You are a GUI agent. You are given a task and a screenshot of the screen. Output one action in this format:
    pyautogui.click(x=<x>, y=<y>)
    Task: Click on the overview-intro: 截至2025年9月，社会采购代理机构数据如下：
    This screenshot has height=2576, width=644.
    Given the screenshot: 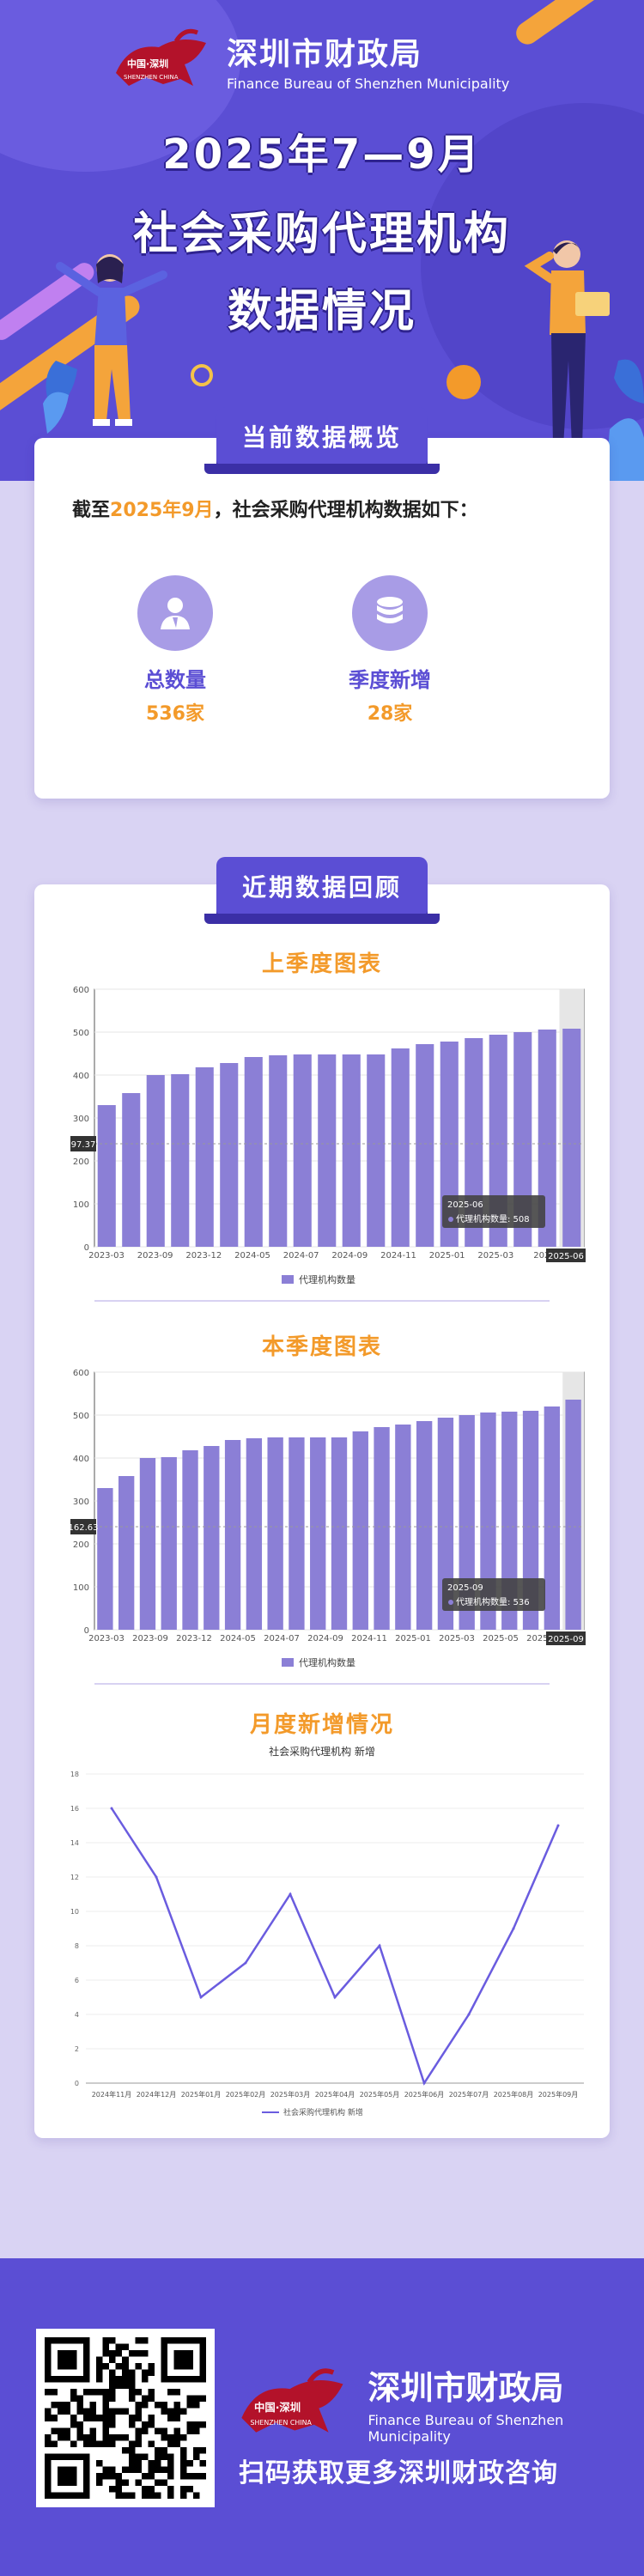 What is the action you would take?
    pyautogui.click(x=275, y=510)
    